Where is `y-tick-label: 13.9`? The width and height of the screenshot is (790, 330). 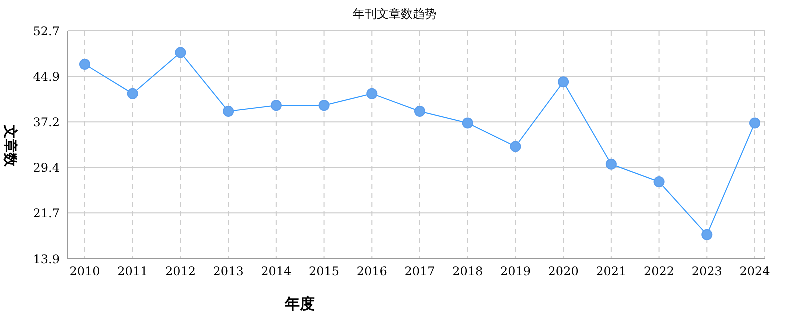
y-tick-label: 13.9 is located at coordinates (46, 259).